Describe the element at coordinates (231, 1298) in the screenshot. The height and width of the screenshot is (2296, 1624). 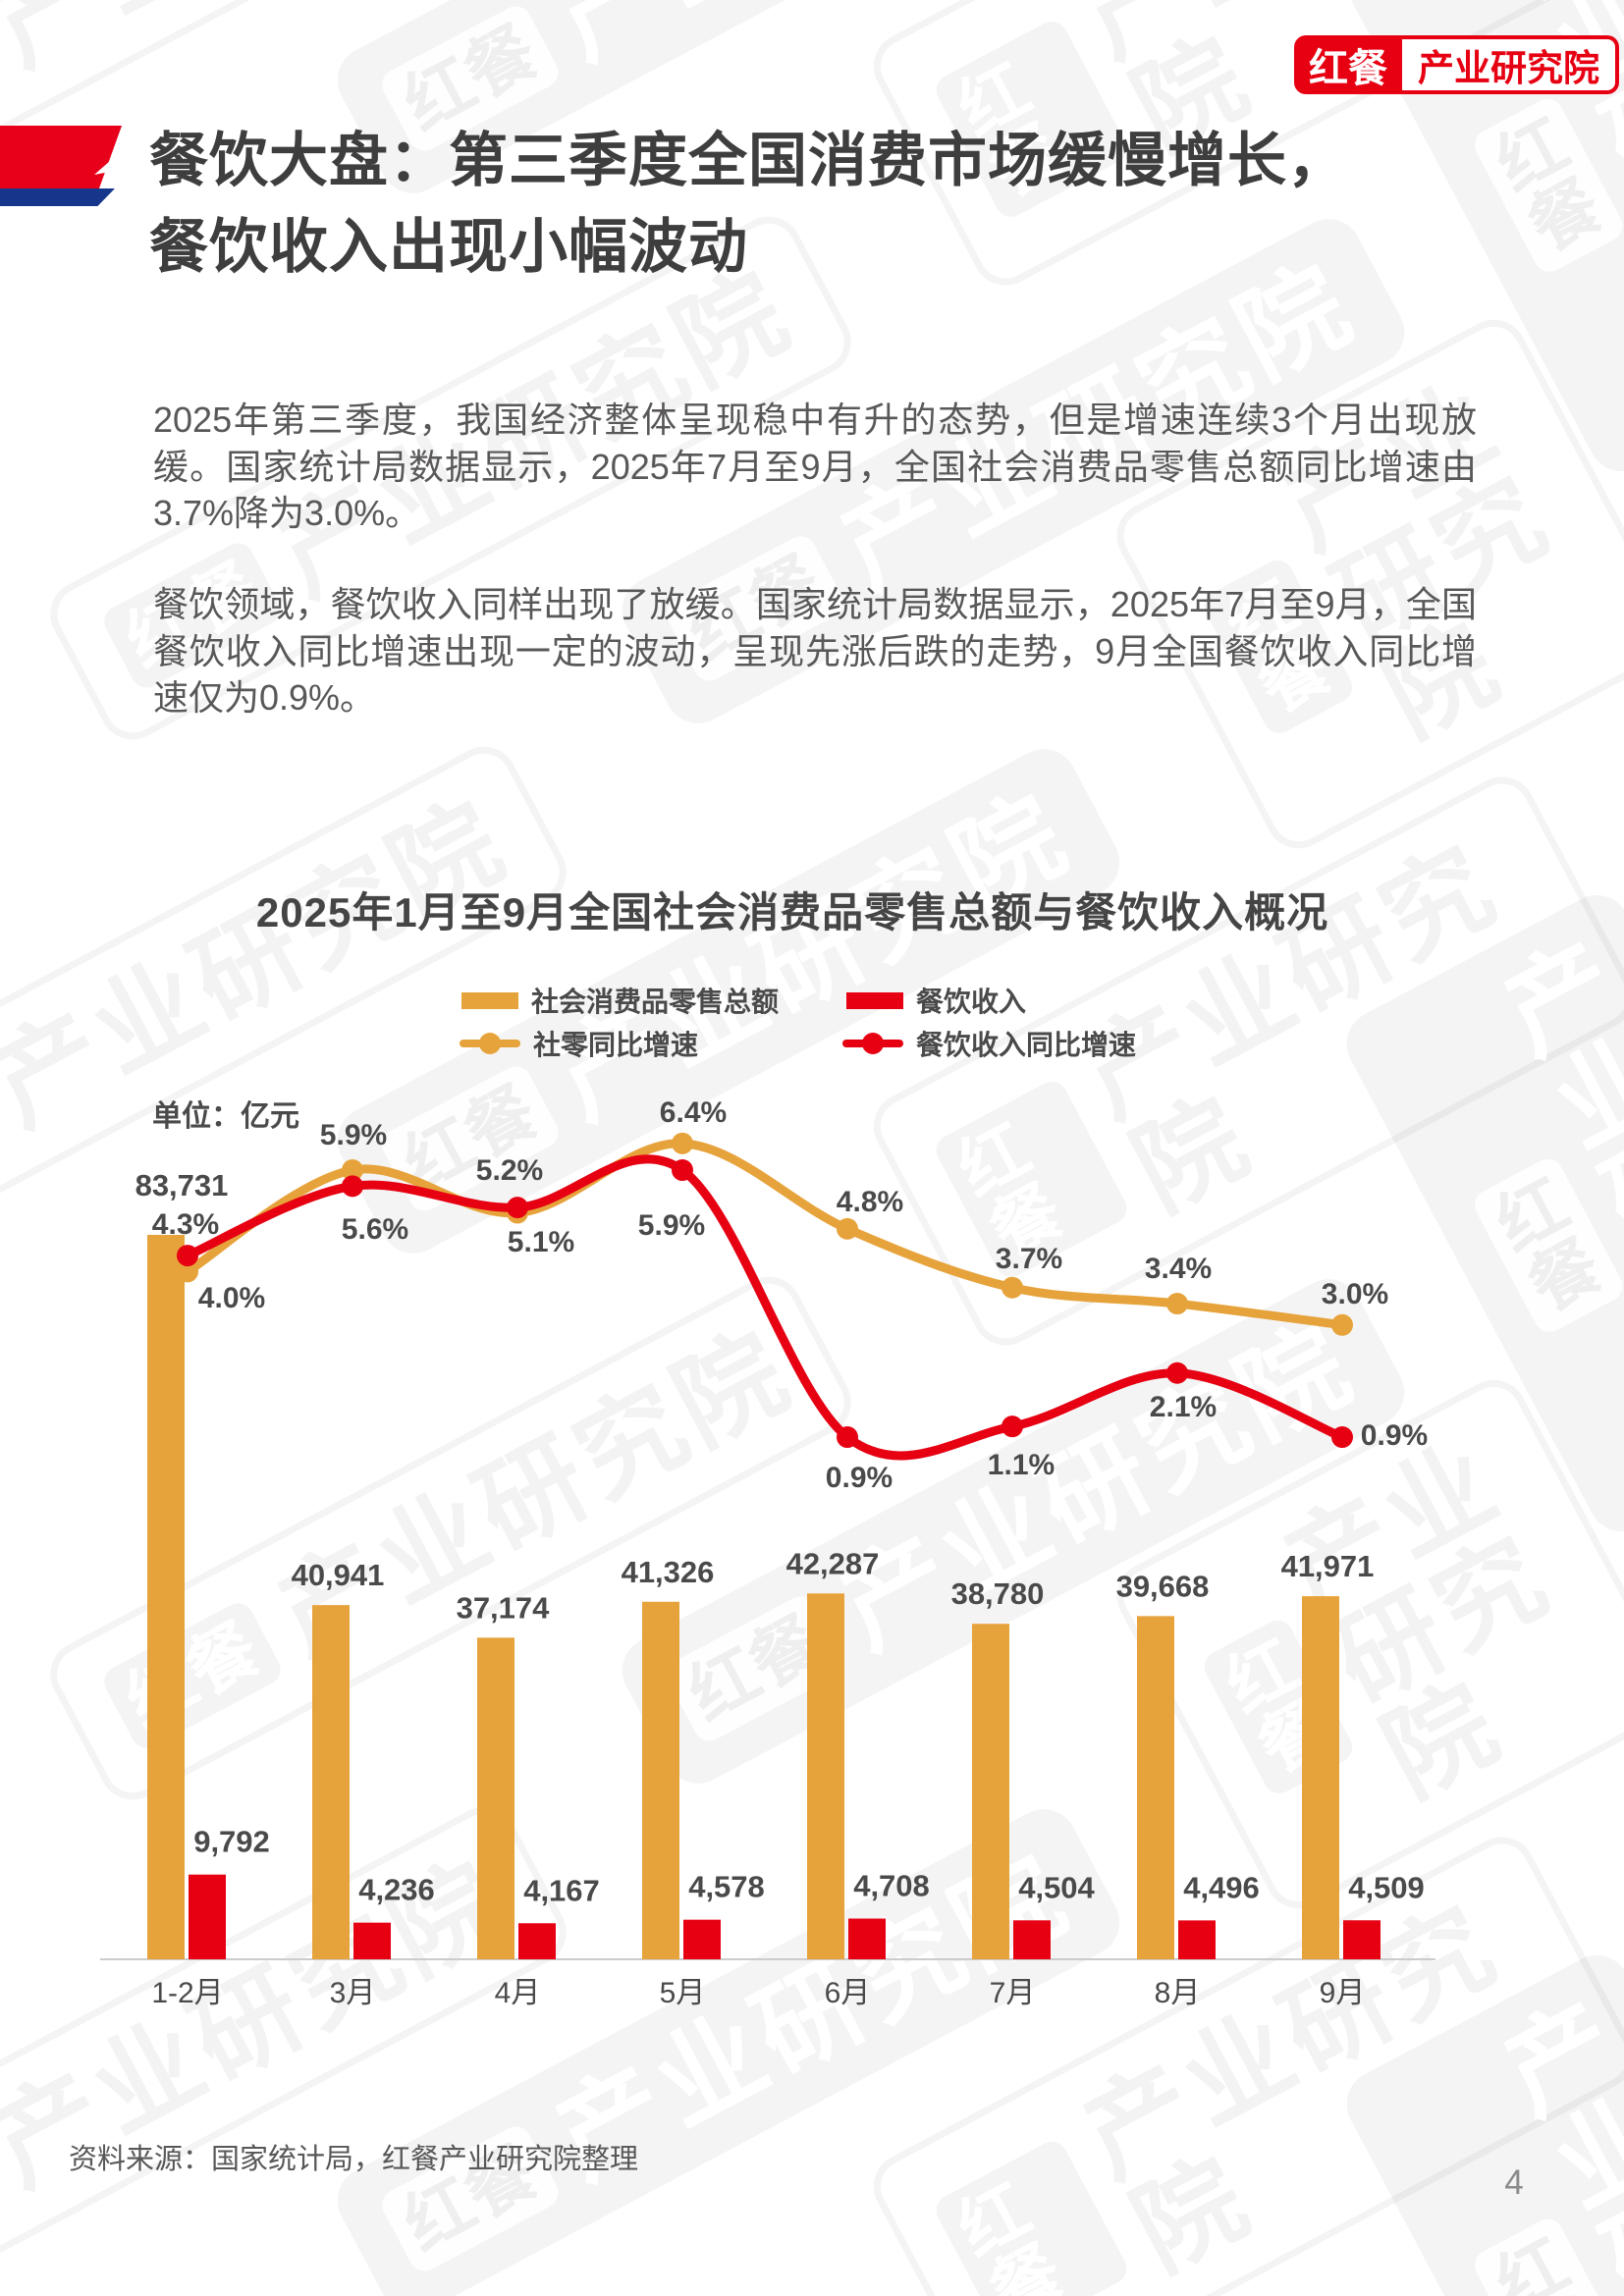
I see `pct-label-retail-1-2月: 4.0%` at that location.